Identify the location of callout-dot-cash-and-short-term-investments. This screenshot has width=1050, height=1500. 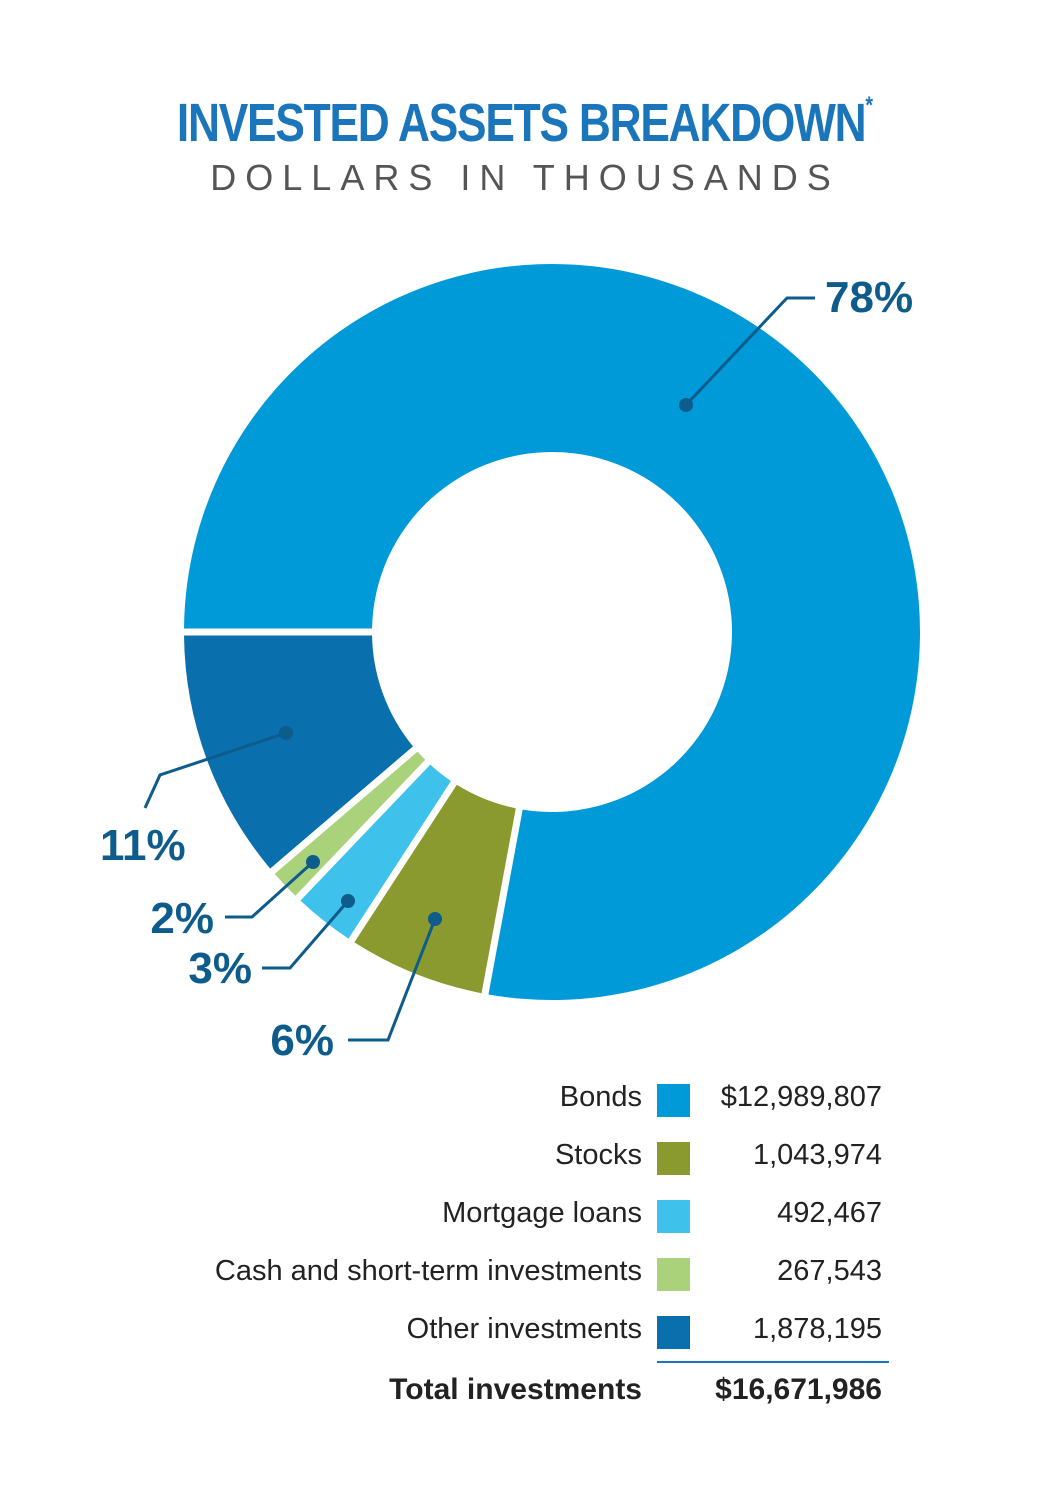
(313, 862).